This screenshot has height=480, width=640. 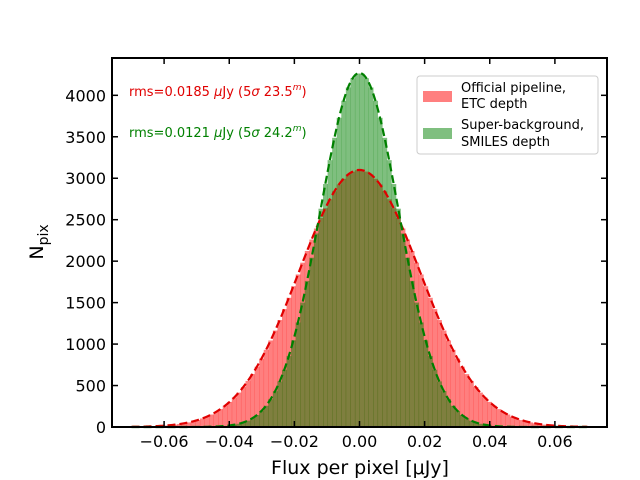 What do you see at coordinates (236, 92) in the screenshot?
I see `annotation-rms-official-unit: Jy (5` at bounding box center [236, 92].